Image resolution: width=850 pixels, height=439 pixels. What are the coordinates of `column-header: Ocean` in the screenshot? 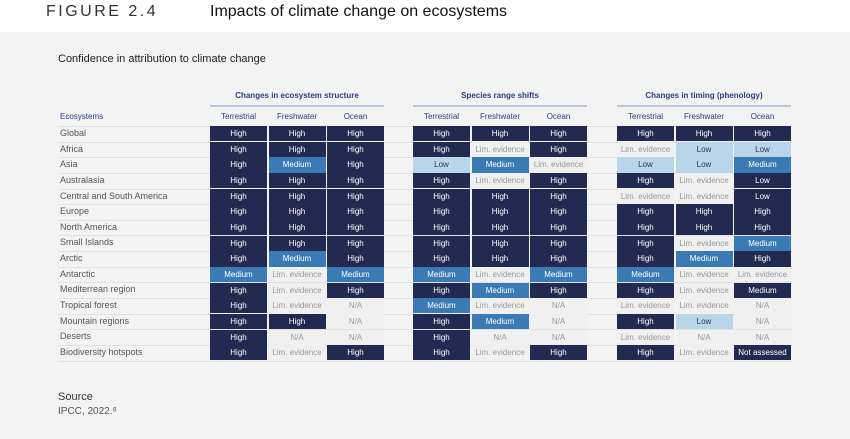 It's located at (558, 116).